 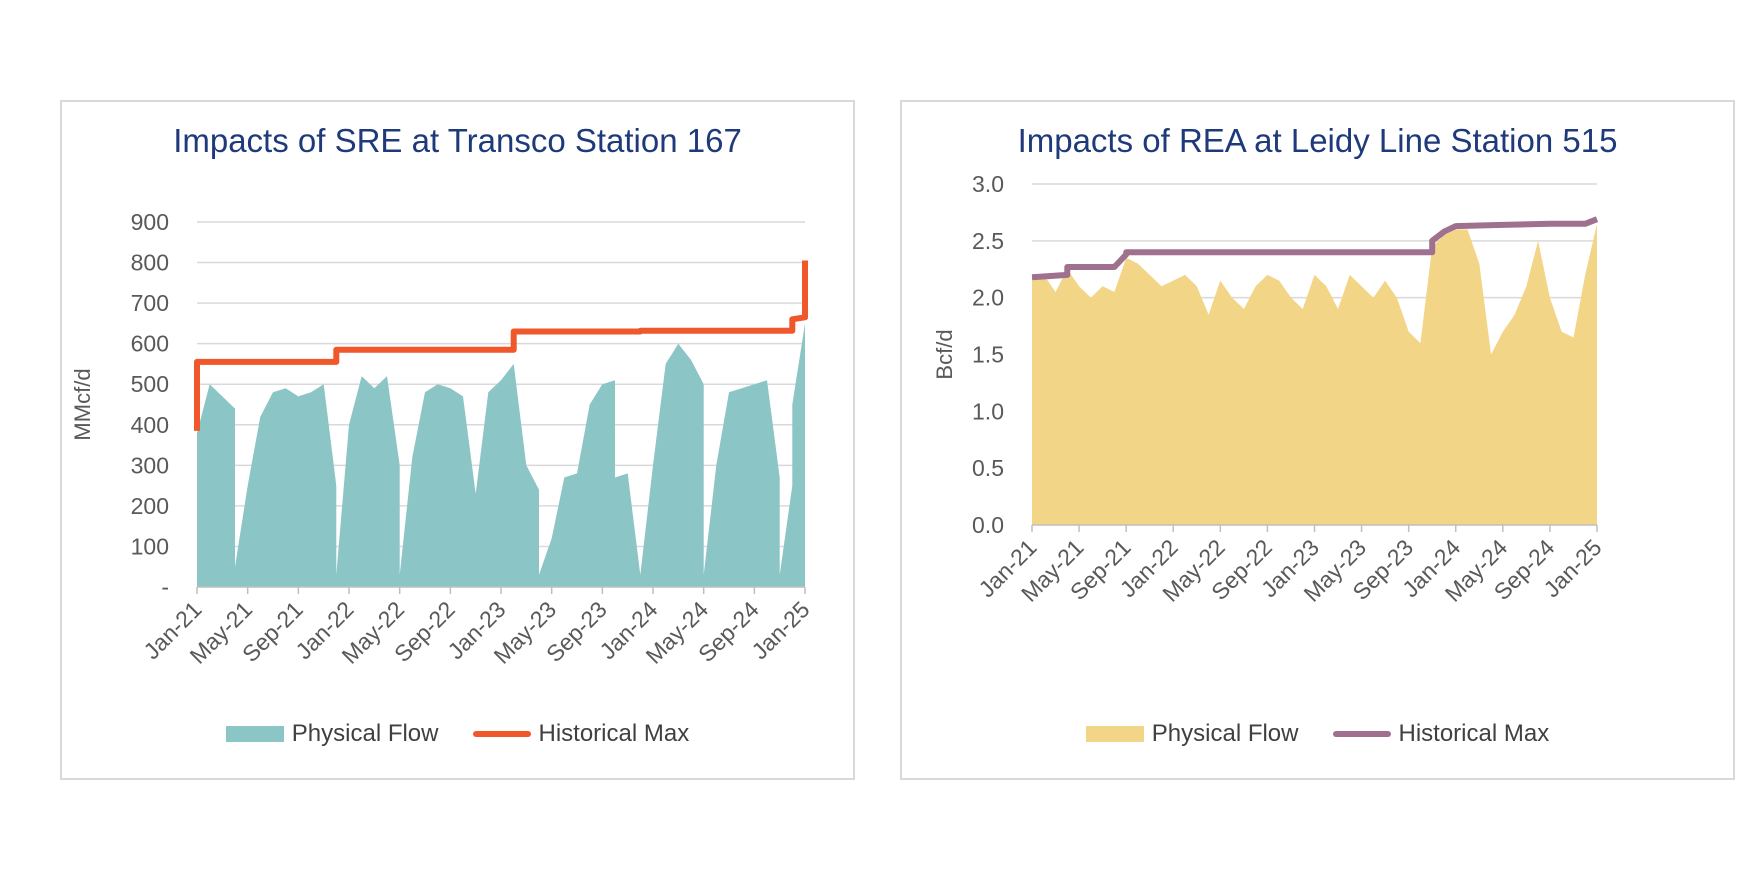 I want to click on chart-title: Impacts of REA at Leidy Line Station 515, so click(x=1317, y=140).